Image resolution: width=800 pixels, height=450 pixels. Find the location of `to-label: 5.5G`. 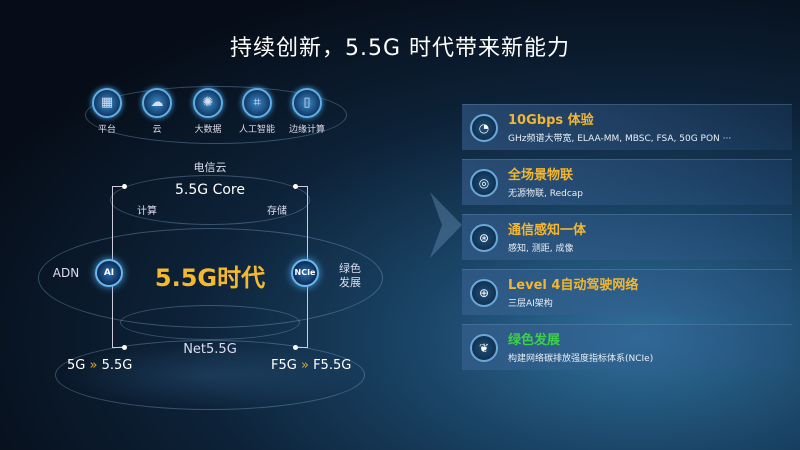

to-label: 5.5G is located at coordinates (117, 365).